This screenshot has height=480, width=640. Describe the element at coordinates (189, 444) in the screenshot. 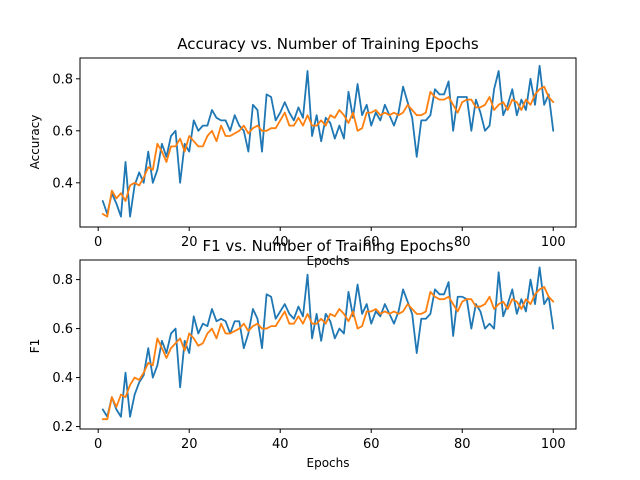

I see `f1-x-tick-label: 20` at that location.